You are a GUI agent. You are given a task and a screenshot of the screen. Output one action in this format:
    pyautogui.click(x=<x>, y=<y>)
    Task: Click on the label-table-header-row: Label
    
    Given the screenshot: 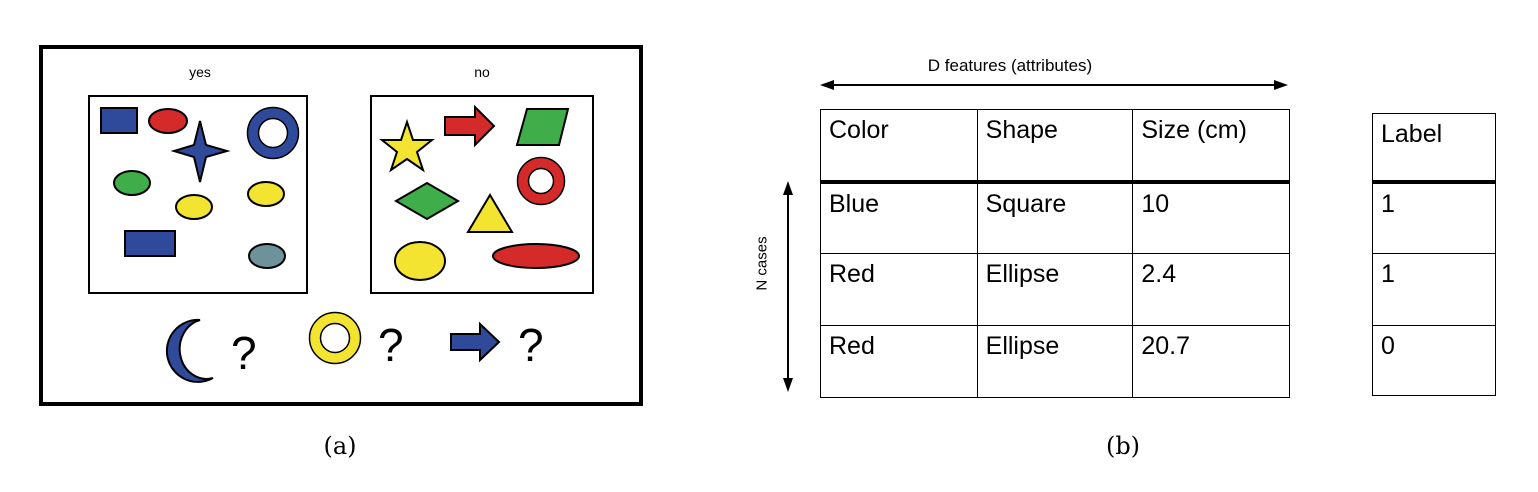 What is the action you would take?
    pyautogui.click(x=1434, y=148)
    